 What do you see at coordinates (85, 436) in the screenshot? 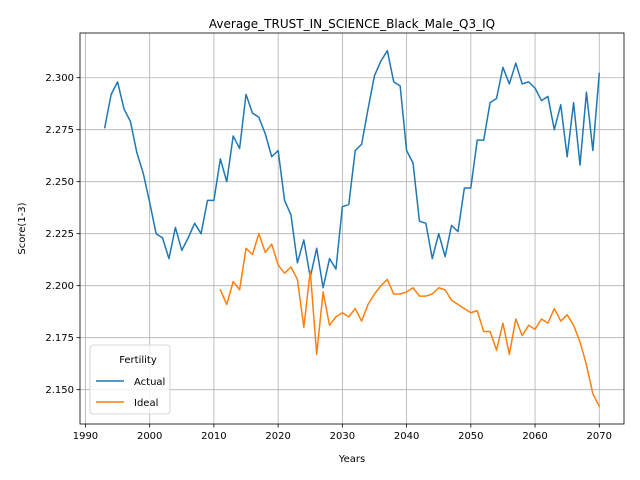
I see `x-tick-label: 1990` at bounding box center [85, 436].